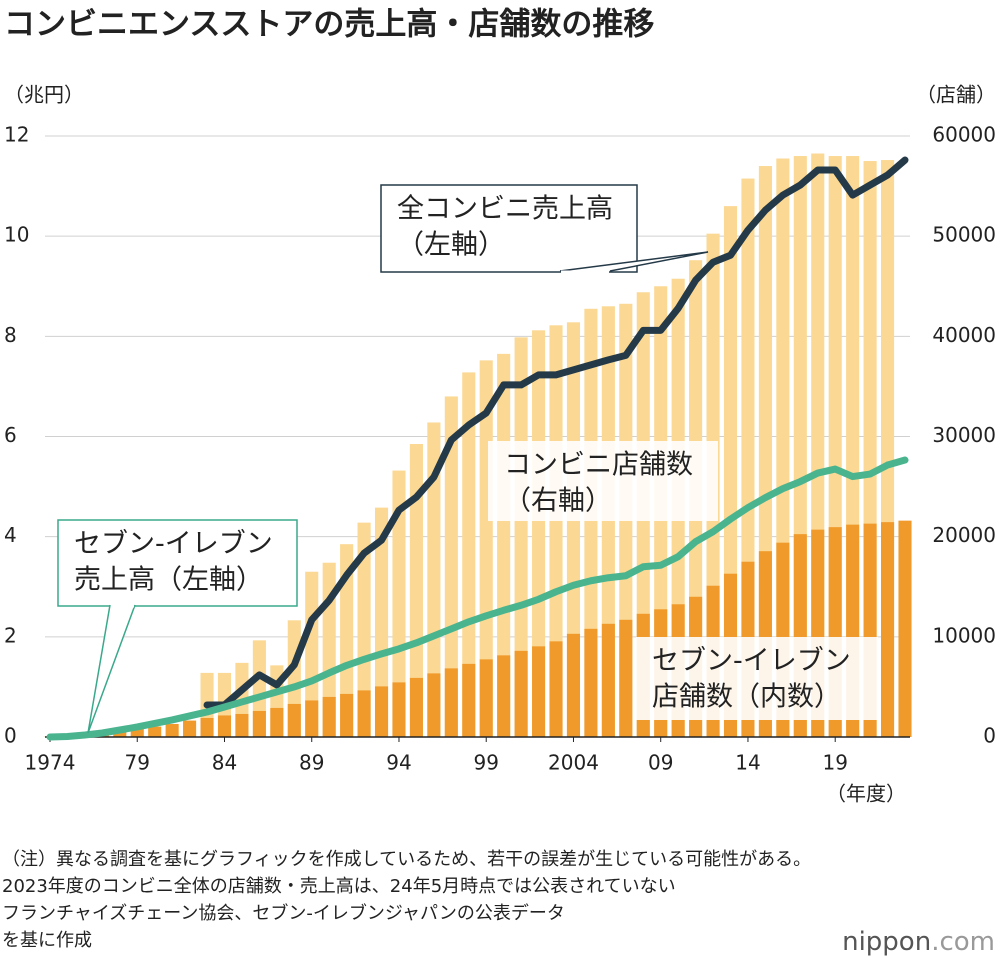 Image resolution: width=1000 pixels, height=966 pixels. What do you see at coordinates (886, 942) in the screenshot?
I see `logo-part: nippon` at bounding box center [886, 942].